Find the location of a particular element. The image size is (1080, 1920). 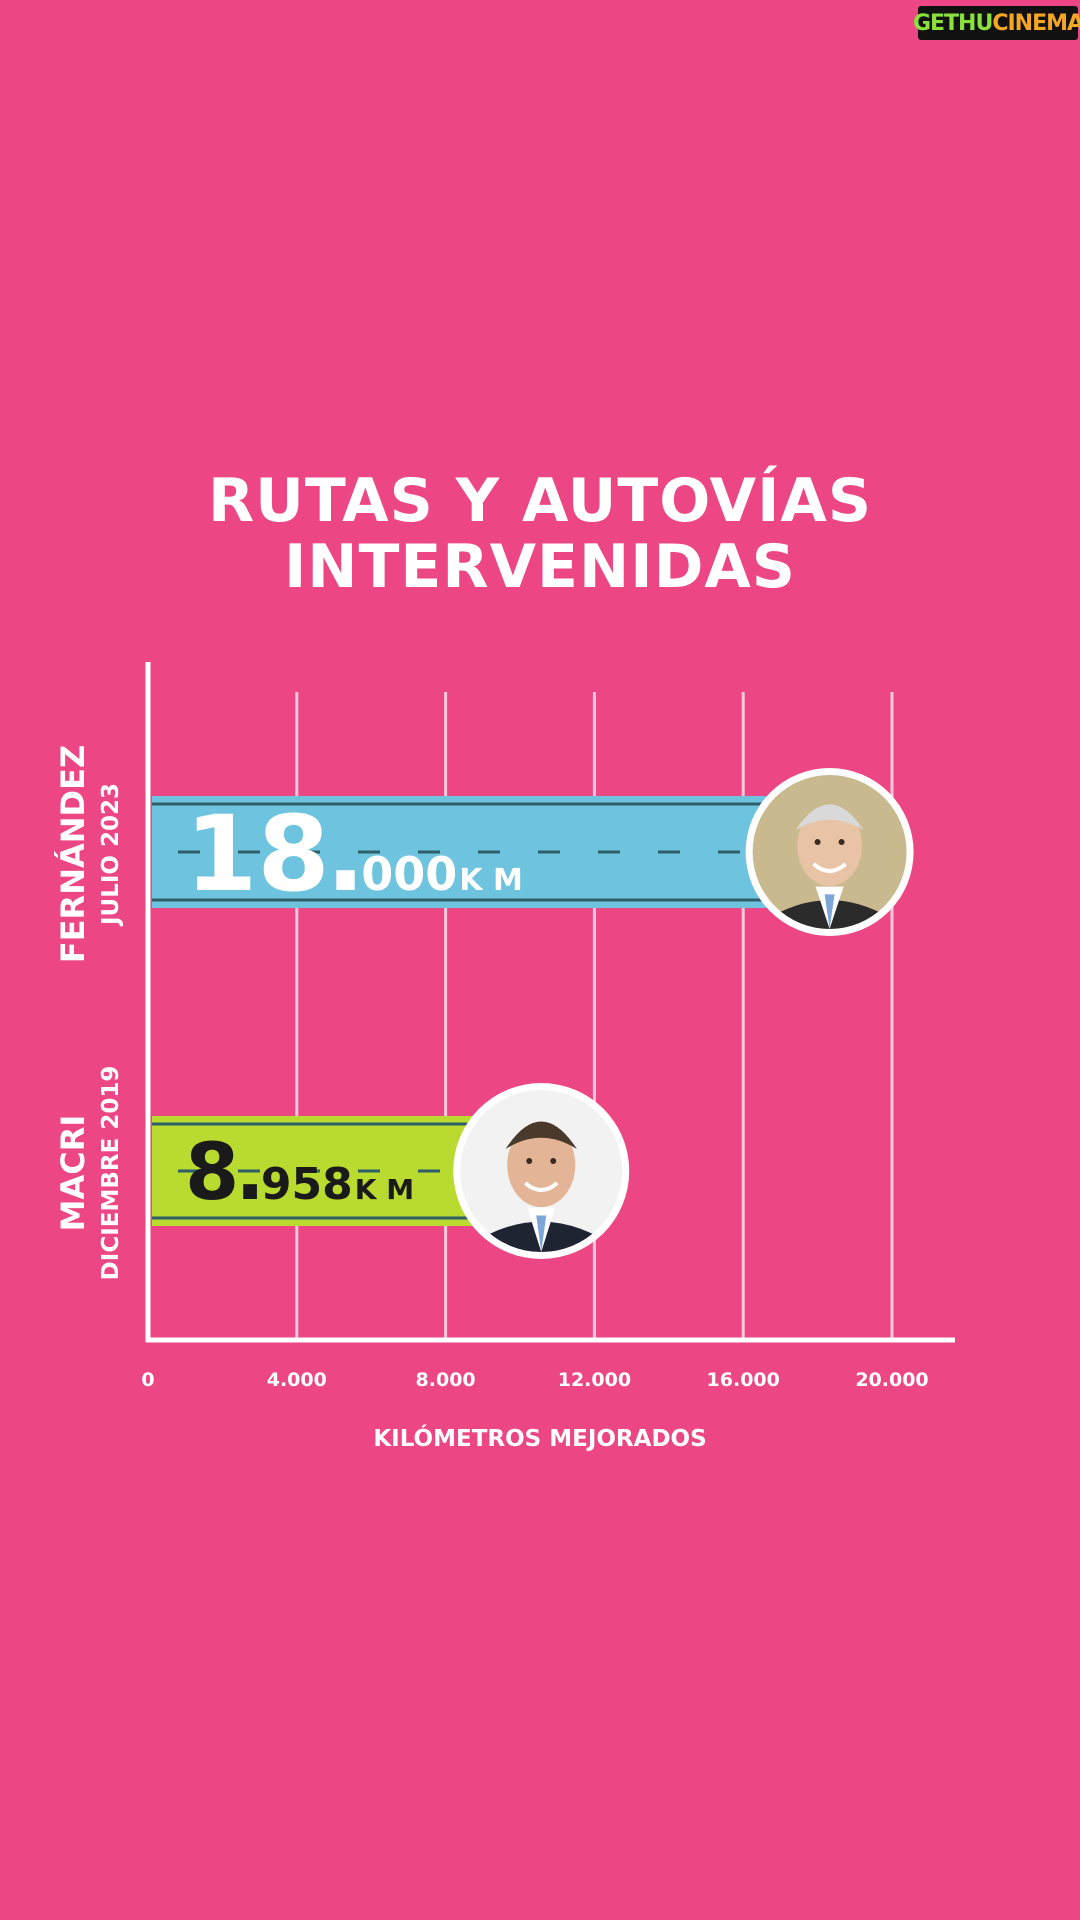

chart-title-line1: RUTAS Y AUTOVÍAS is located at coordinates (540, 501).